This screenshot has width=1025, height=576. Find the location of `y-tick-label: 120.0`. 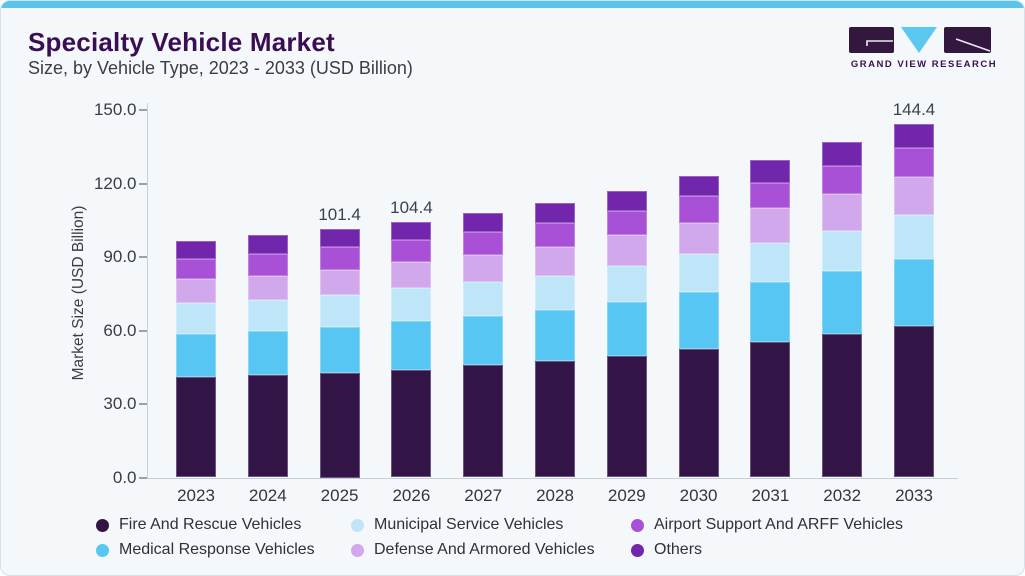

y-tick-label: 120.0 is located at coordinates (115, 183).